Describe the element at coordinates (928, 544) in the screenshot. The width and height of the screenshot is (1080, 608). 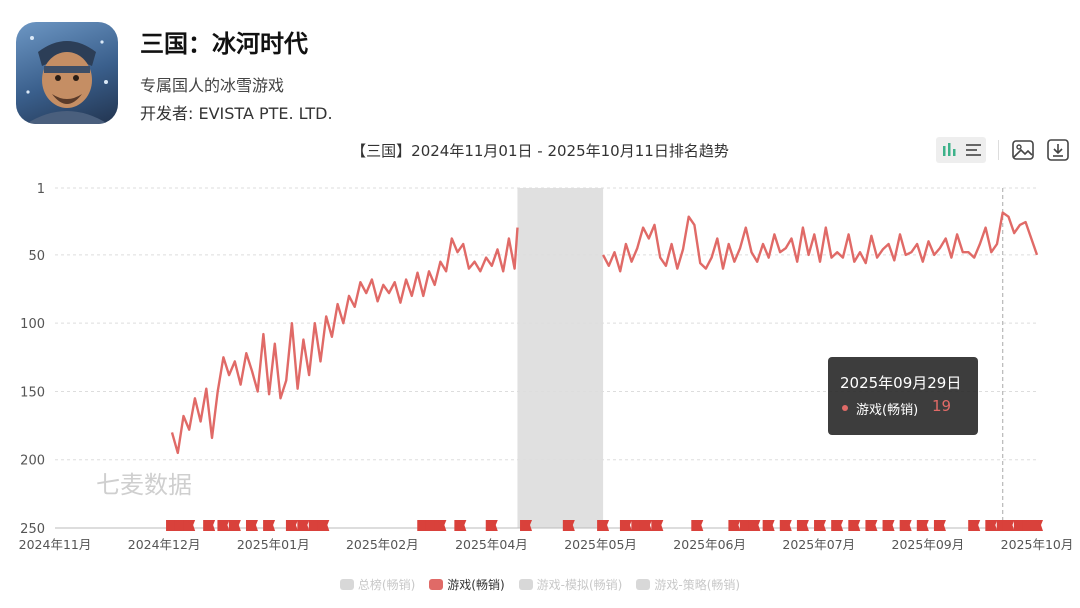
I see `x-tick-label: 2025年09月` at that location.